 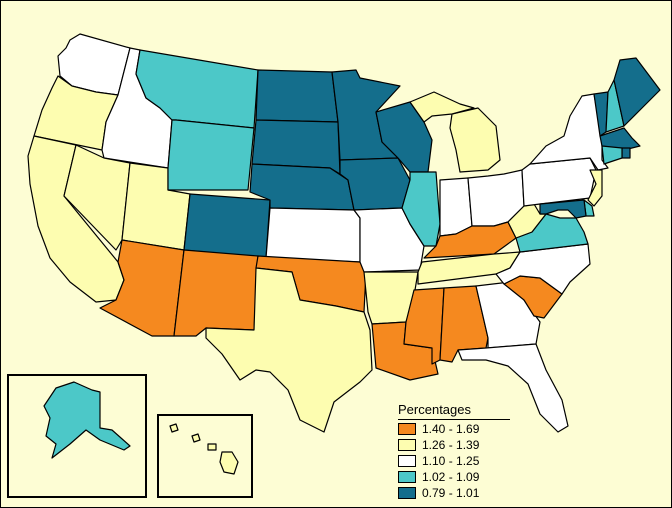 I want to click on hawaii-inset, so click(x=204, y=449).